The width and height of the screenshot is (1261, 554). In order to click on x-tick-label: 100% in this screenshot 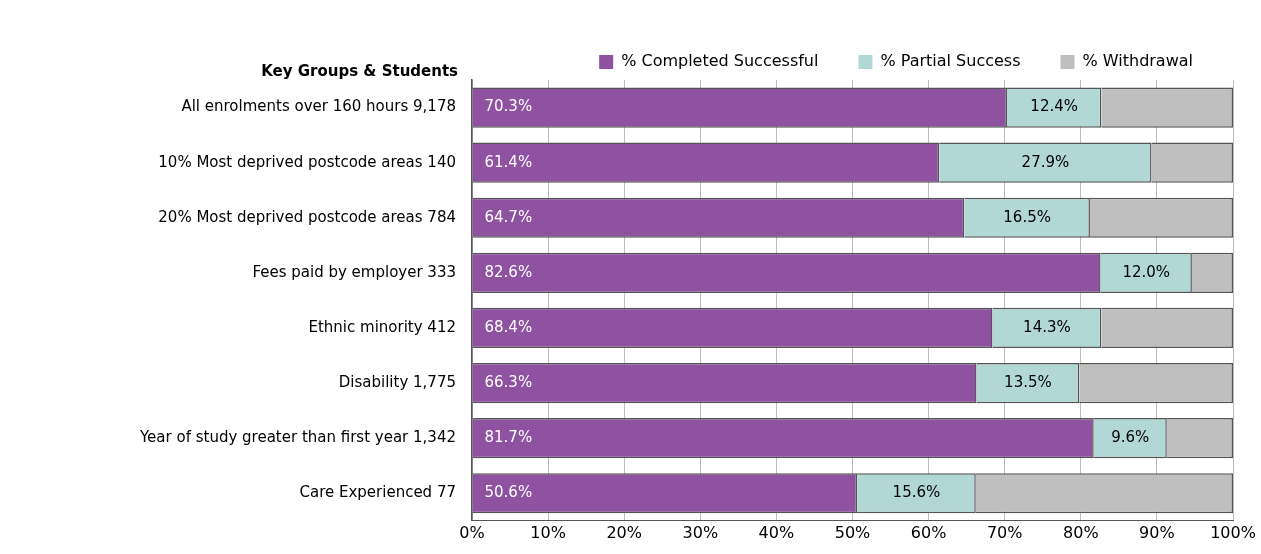, I will do `click(1233, 532)`.